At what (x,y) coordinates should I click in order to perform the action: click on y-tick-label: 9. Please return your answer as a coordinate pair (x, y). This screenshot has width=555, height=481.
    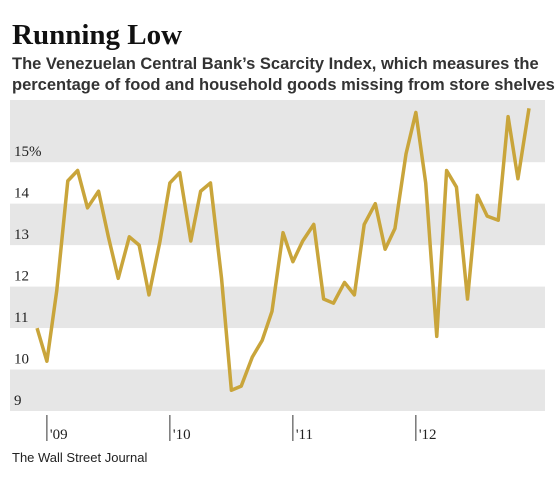
    Looking at the image, I should click on (18, 401).